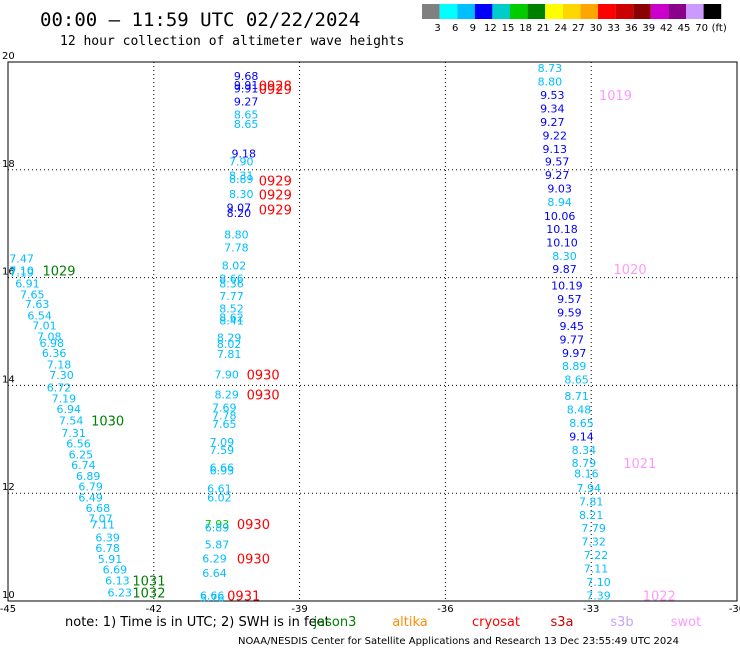  I want to click on swh-value: 7.78, so click(236, 247).